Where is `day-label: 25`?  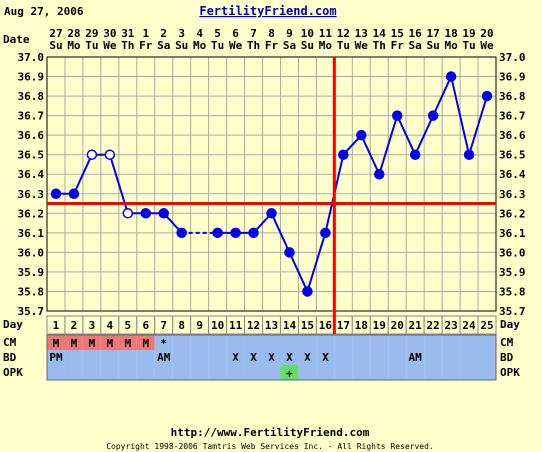
day-label: 25 is located at coordinates (486, 325).